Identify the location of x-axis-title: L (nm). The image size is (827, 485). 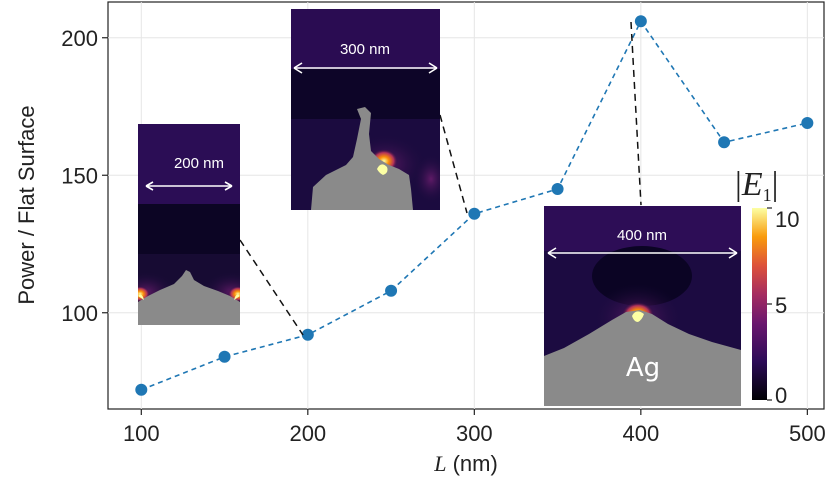
(465, 463).